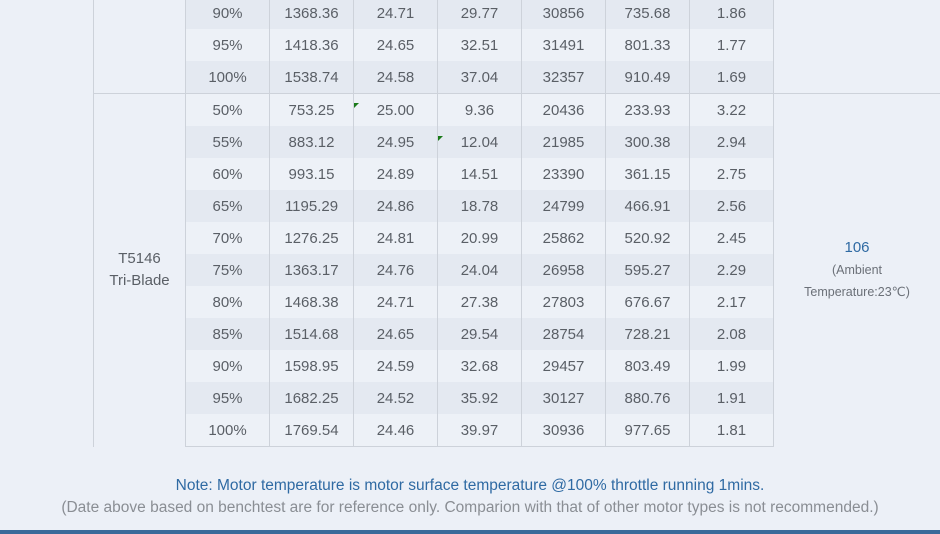 Image resolution: width=940 pixels, height=534 pixels. I want to click on thrust-cell: 1514.68, so click(311, 334).